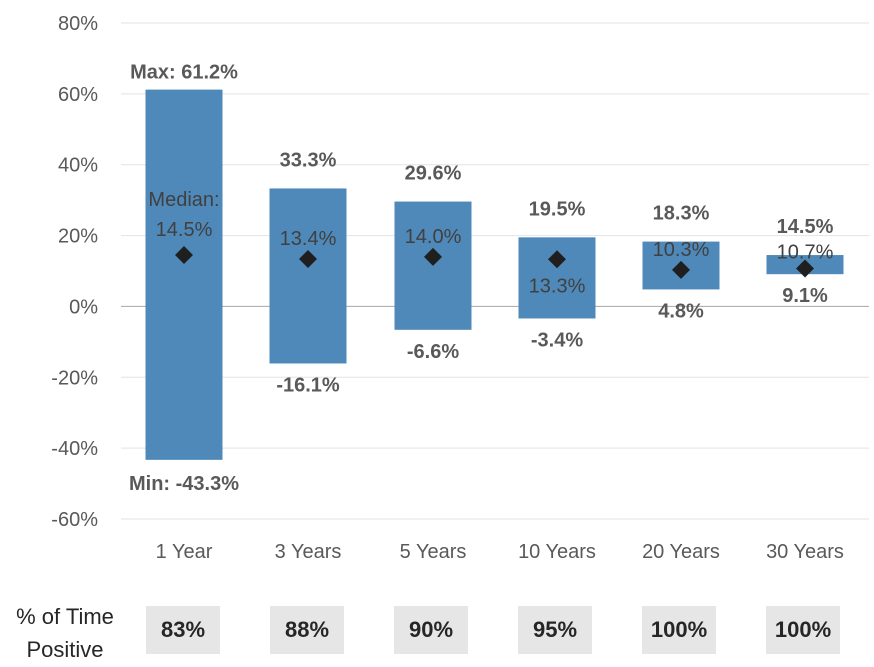 The width and height of the screenshot is (874, 667). Describe the element at coordinates (78, 24) in the screenshot. I see `y-tick-label: 80%` at that location.